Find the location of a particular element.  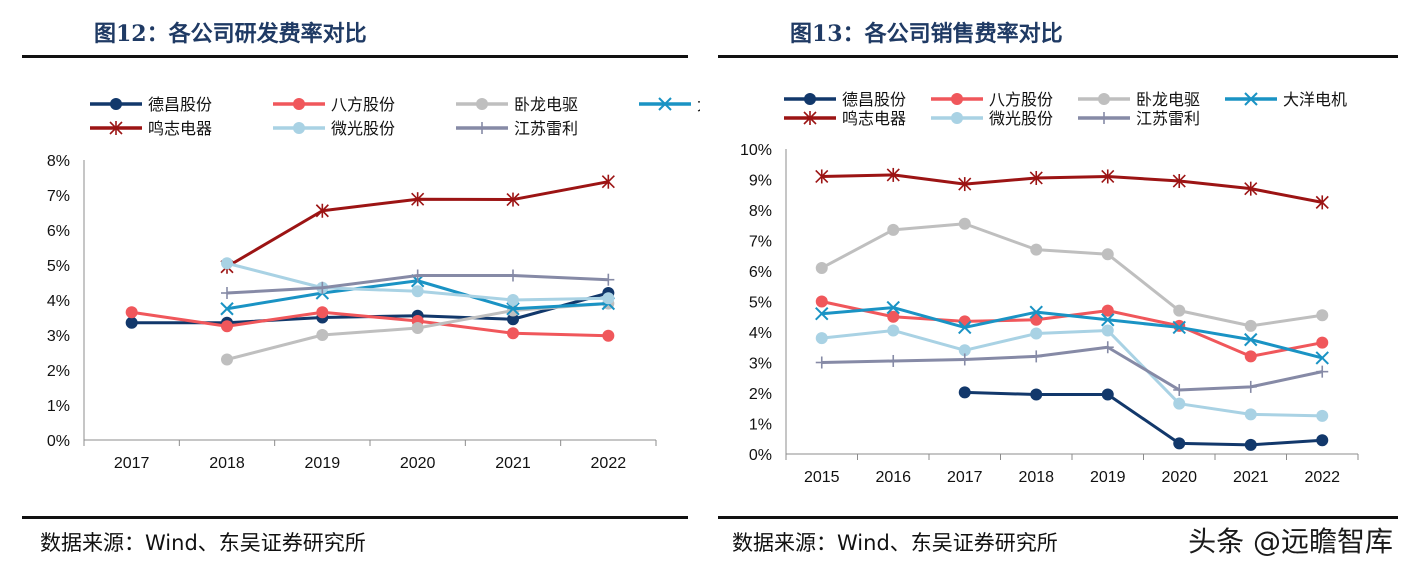

source-rule is located at coordinates (1058, 517).